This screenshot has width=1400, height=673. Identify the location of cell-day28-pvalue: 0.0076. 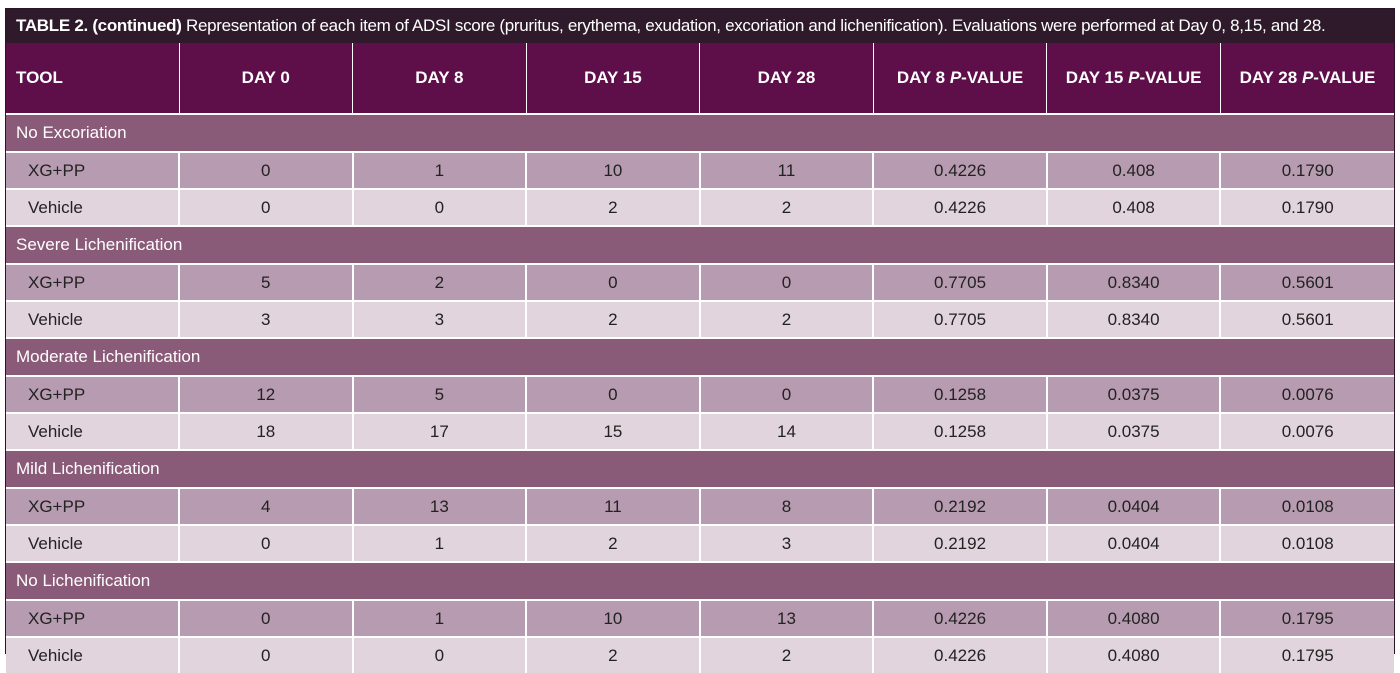
(1307, 394).